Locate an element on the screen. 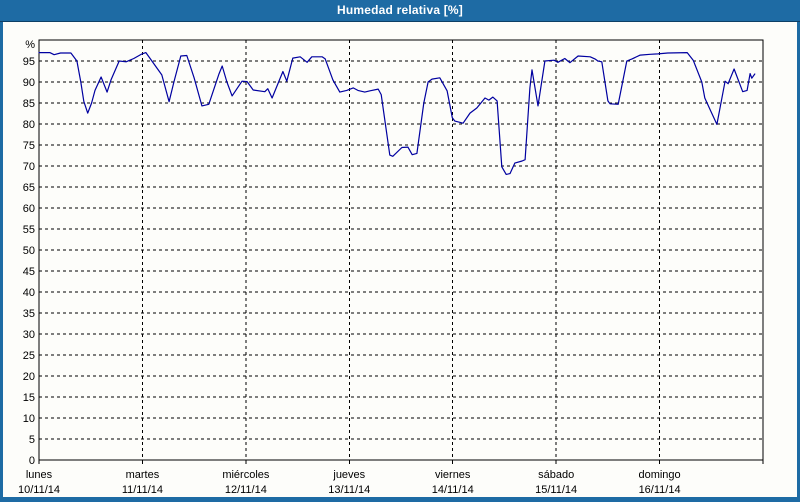  day-label: lunes is located at coordinates (39, 475).